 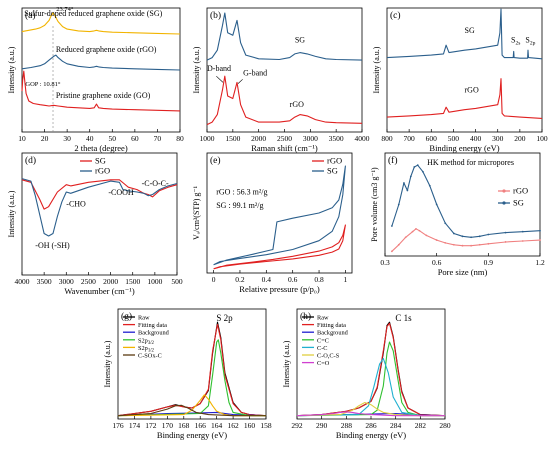 What do you see at coordinates (215, 15) in the screenshot?
I see `panel-letter: (b)` at bounding box center [215, 15].